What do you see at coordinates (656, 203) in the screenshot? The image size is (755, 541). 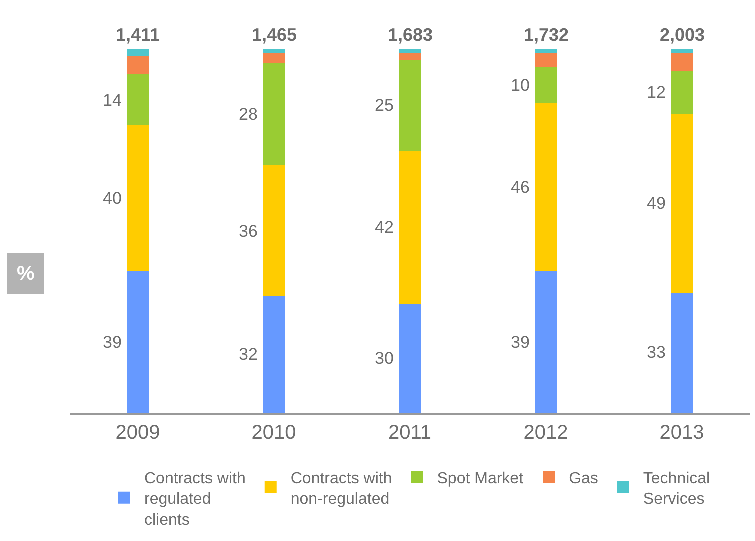 I see `data-label: 49` at bounding box center [656, 203].